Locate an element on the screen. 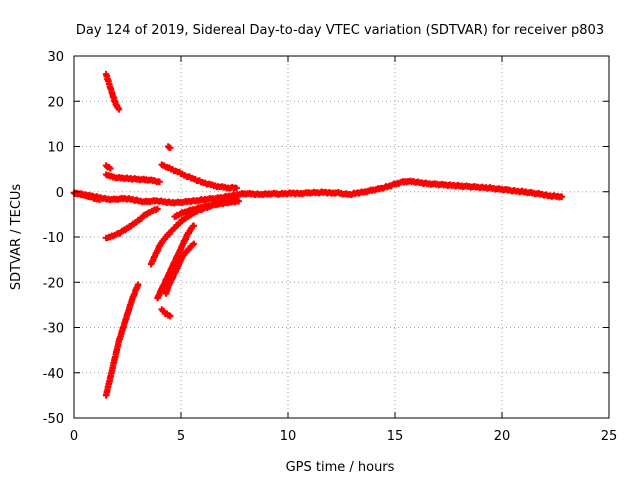 Image resolution: width=640 pixels, height=480 pixels. x-tick-label: 0 is located at coordinates (74, 436).